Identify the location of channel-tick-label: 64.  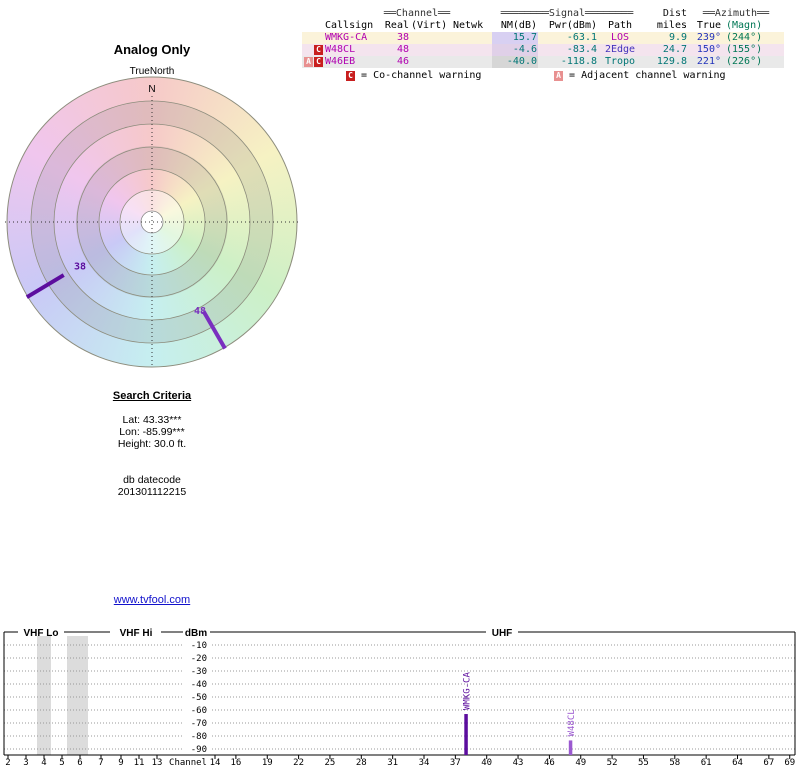
(737, 763).